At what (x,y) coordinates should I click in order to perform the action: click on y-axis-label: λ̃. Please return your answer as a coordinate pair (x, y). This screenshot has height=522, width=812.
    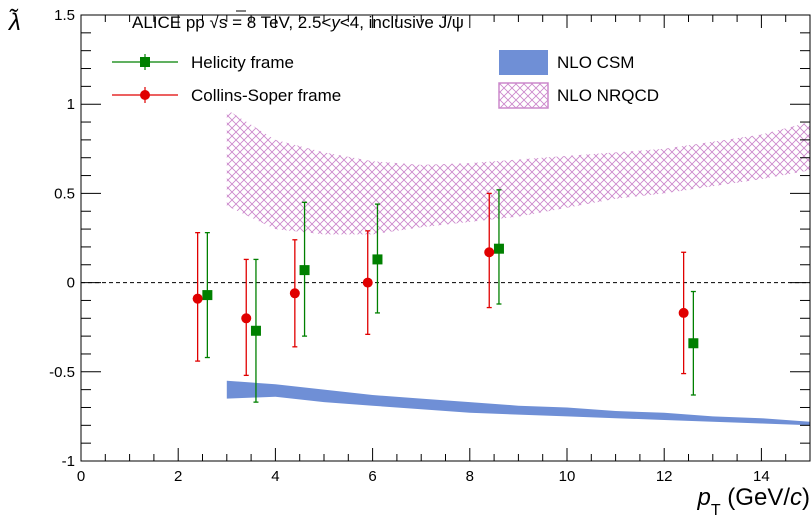
    Looking at the image, I should click on (14, 22).